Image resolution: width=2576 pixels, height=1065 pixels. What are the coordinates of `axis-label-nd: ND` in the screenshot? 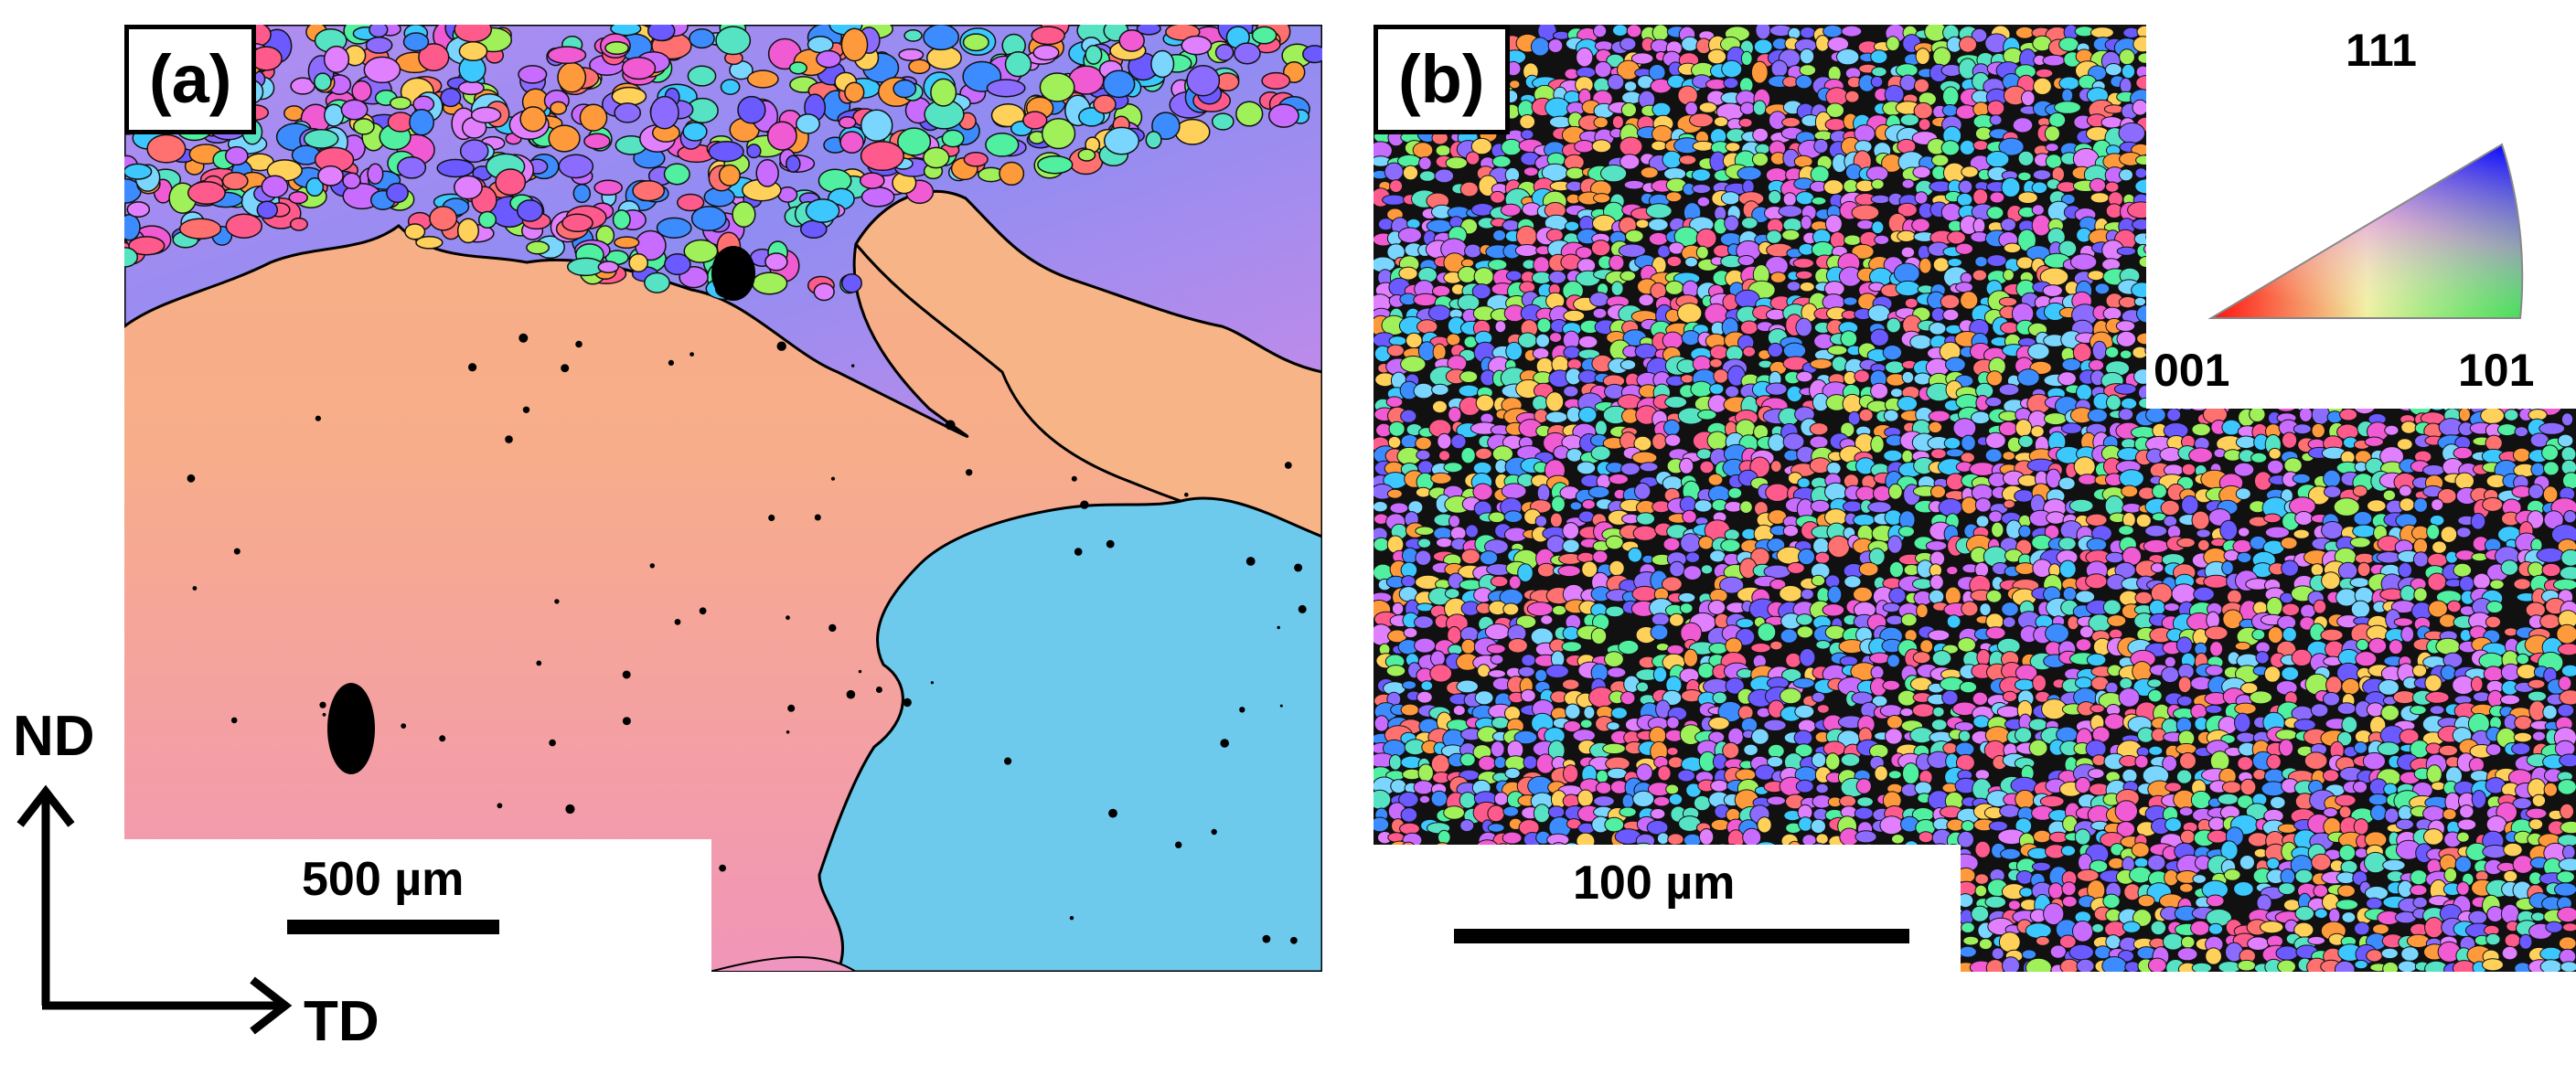 It's located at (54, 737).